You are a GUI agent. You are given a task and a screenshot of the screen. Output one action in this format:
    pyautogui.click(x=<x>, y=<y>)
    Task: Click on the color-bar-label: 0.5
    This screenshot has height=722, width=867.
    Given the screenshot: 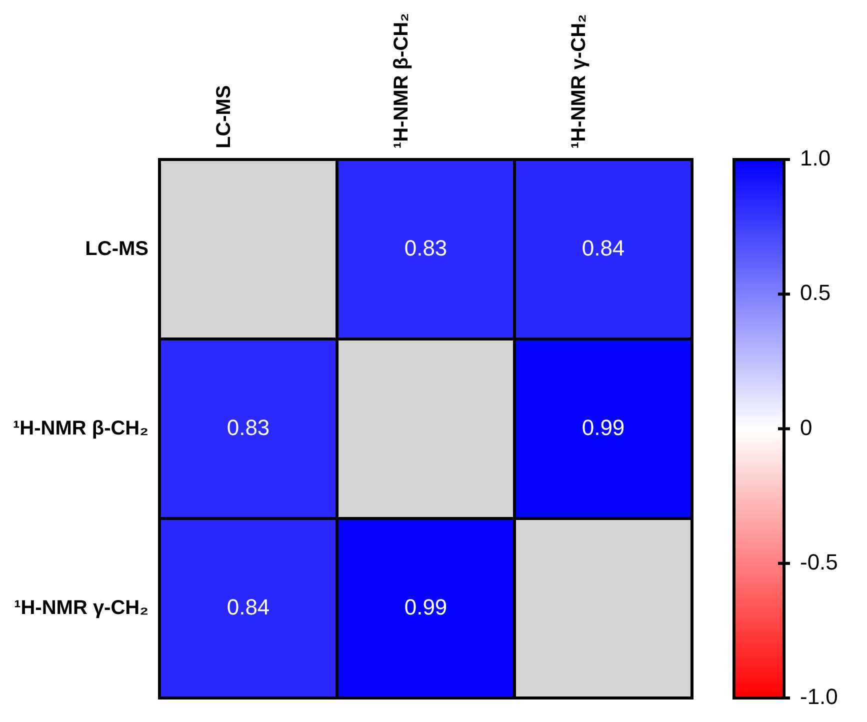 What is the action you would take?
    pyautogui.click(x=815, y=293)
    